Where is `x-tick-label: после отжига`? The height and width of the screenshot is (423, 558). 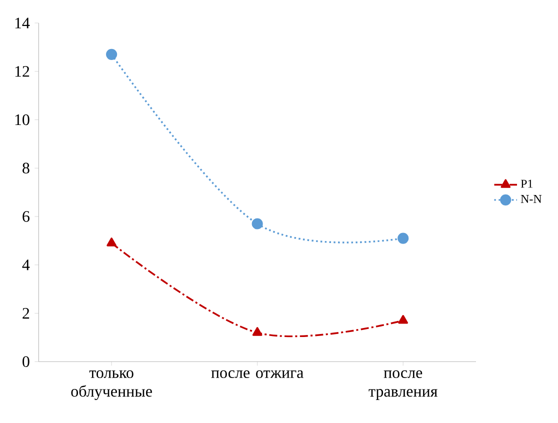 x-tick-label: после отжига is located at coordinates (257, 374).